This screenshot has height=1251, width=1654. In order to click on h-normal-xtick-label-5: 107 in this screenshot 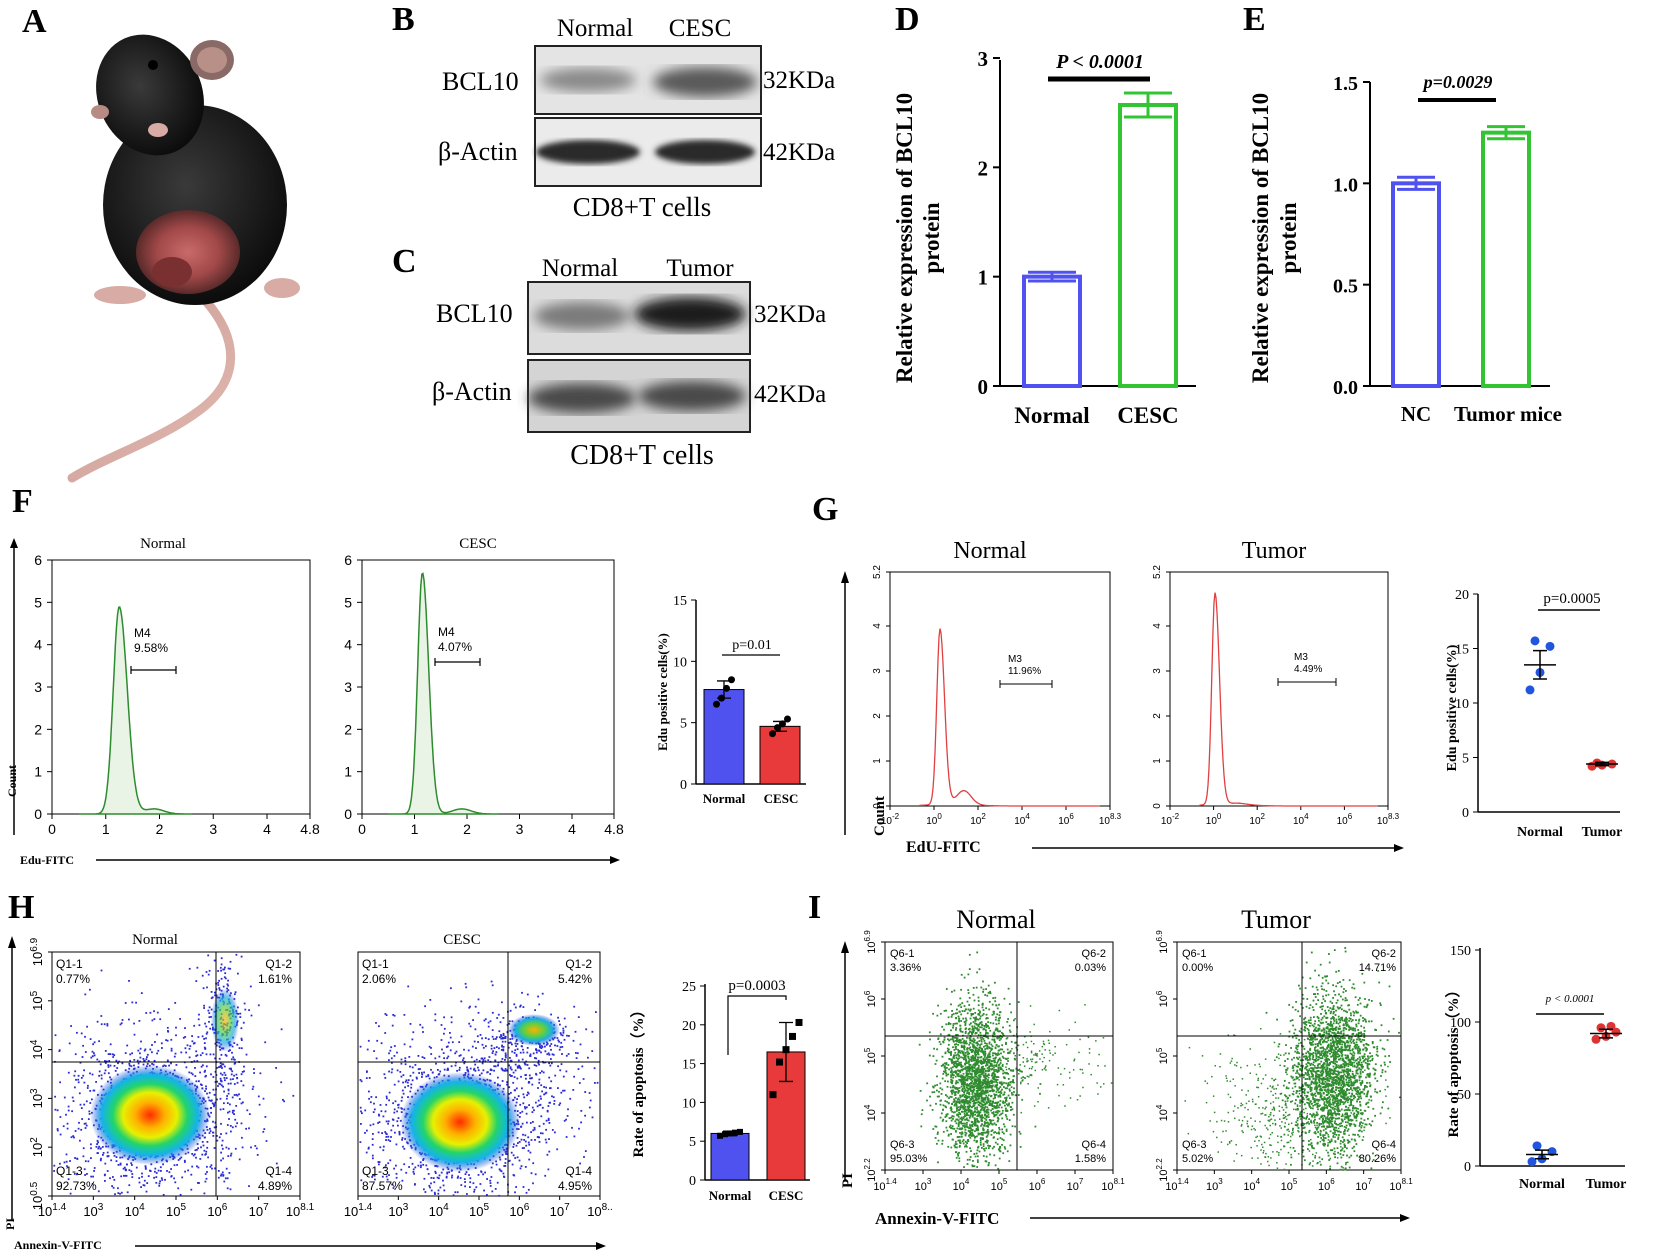, I will do `click(259, 1210)`.